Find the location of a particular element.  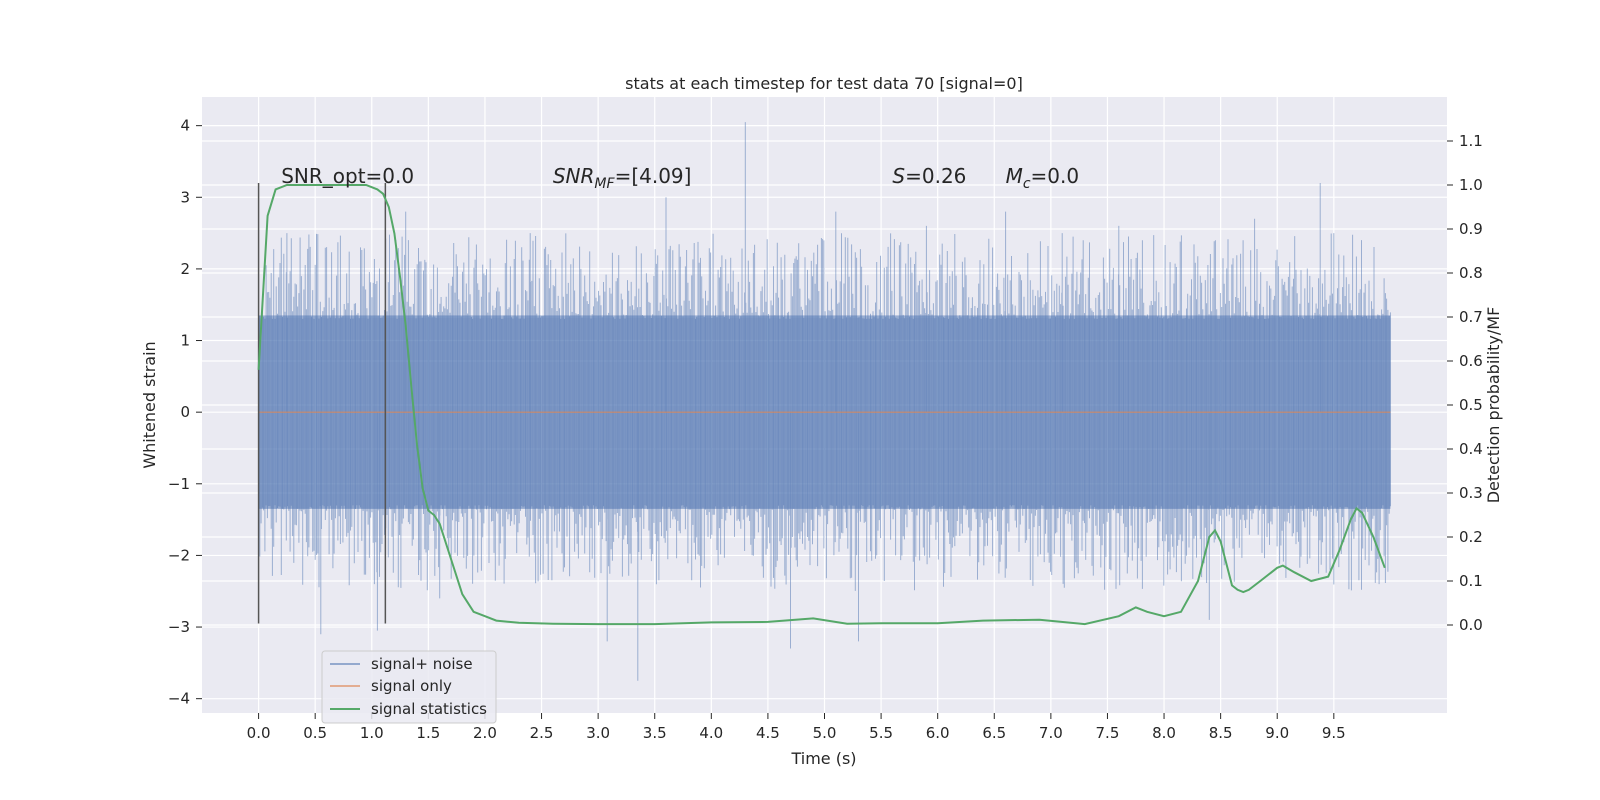

y-tick-label: 0 is located at coordinates (185, 412).